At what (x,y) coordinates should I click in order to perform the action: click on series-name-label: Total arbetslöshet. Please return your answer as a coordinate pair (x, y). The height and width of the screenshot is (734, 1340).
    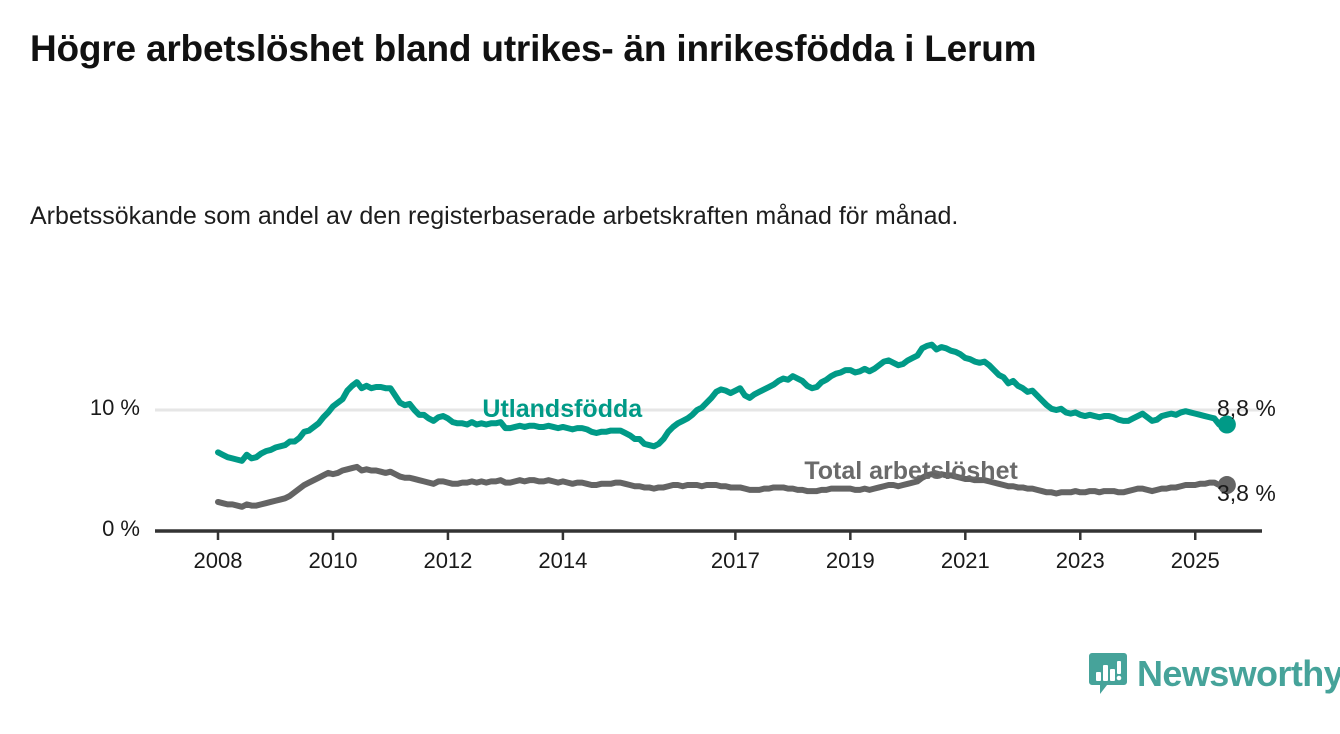
    Looking at the image, I should click on (911, 470).